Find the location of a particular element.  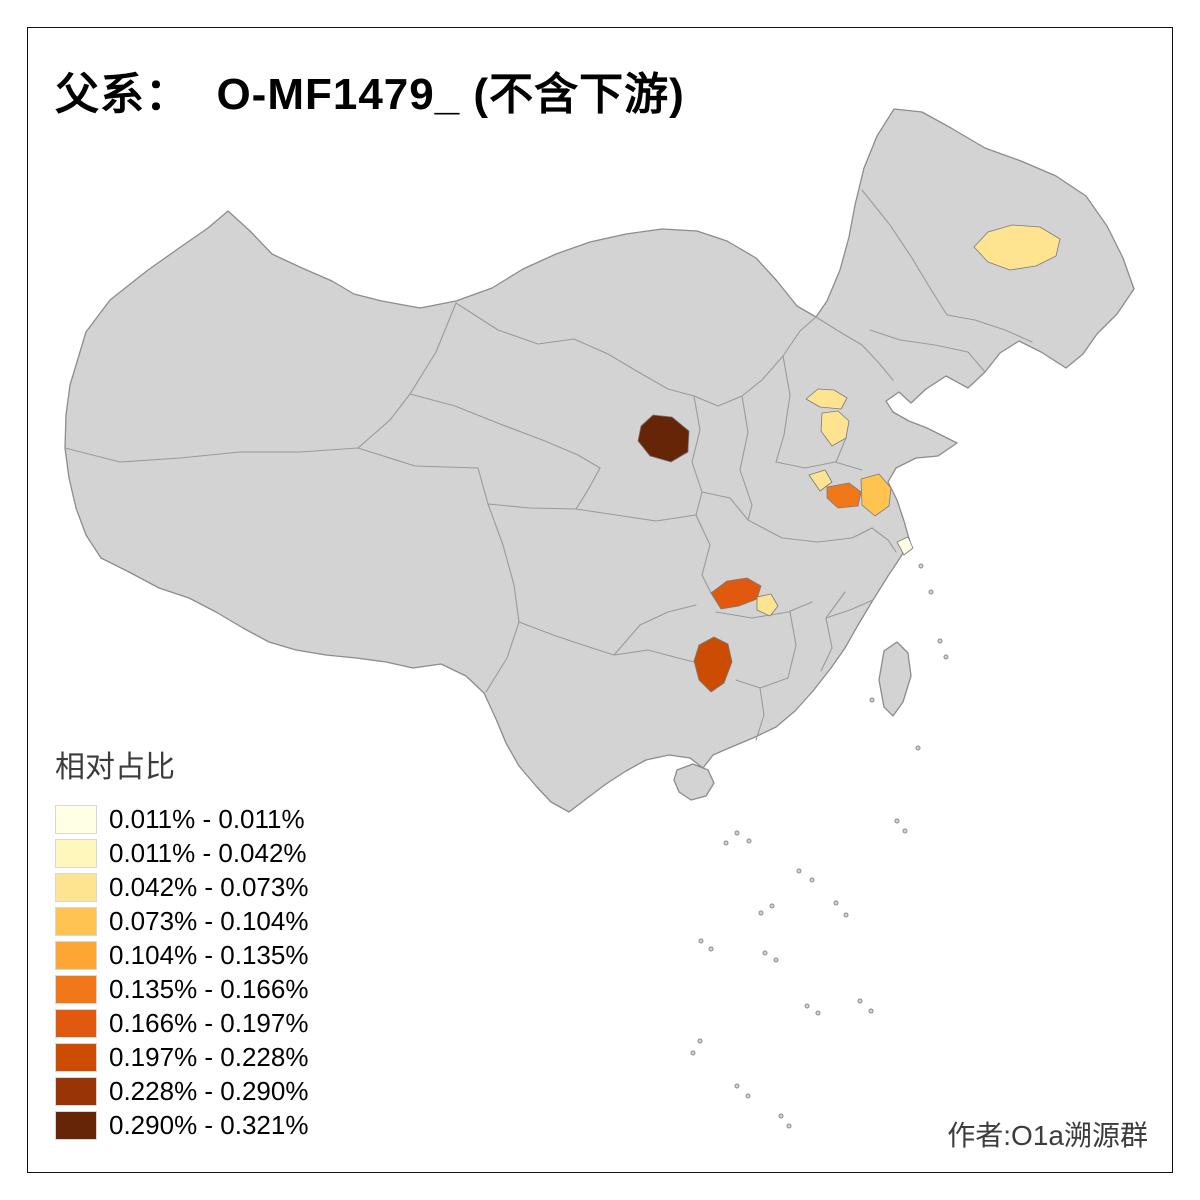

region-ningxia-gansu is located at coordinates (663, 438).